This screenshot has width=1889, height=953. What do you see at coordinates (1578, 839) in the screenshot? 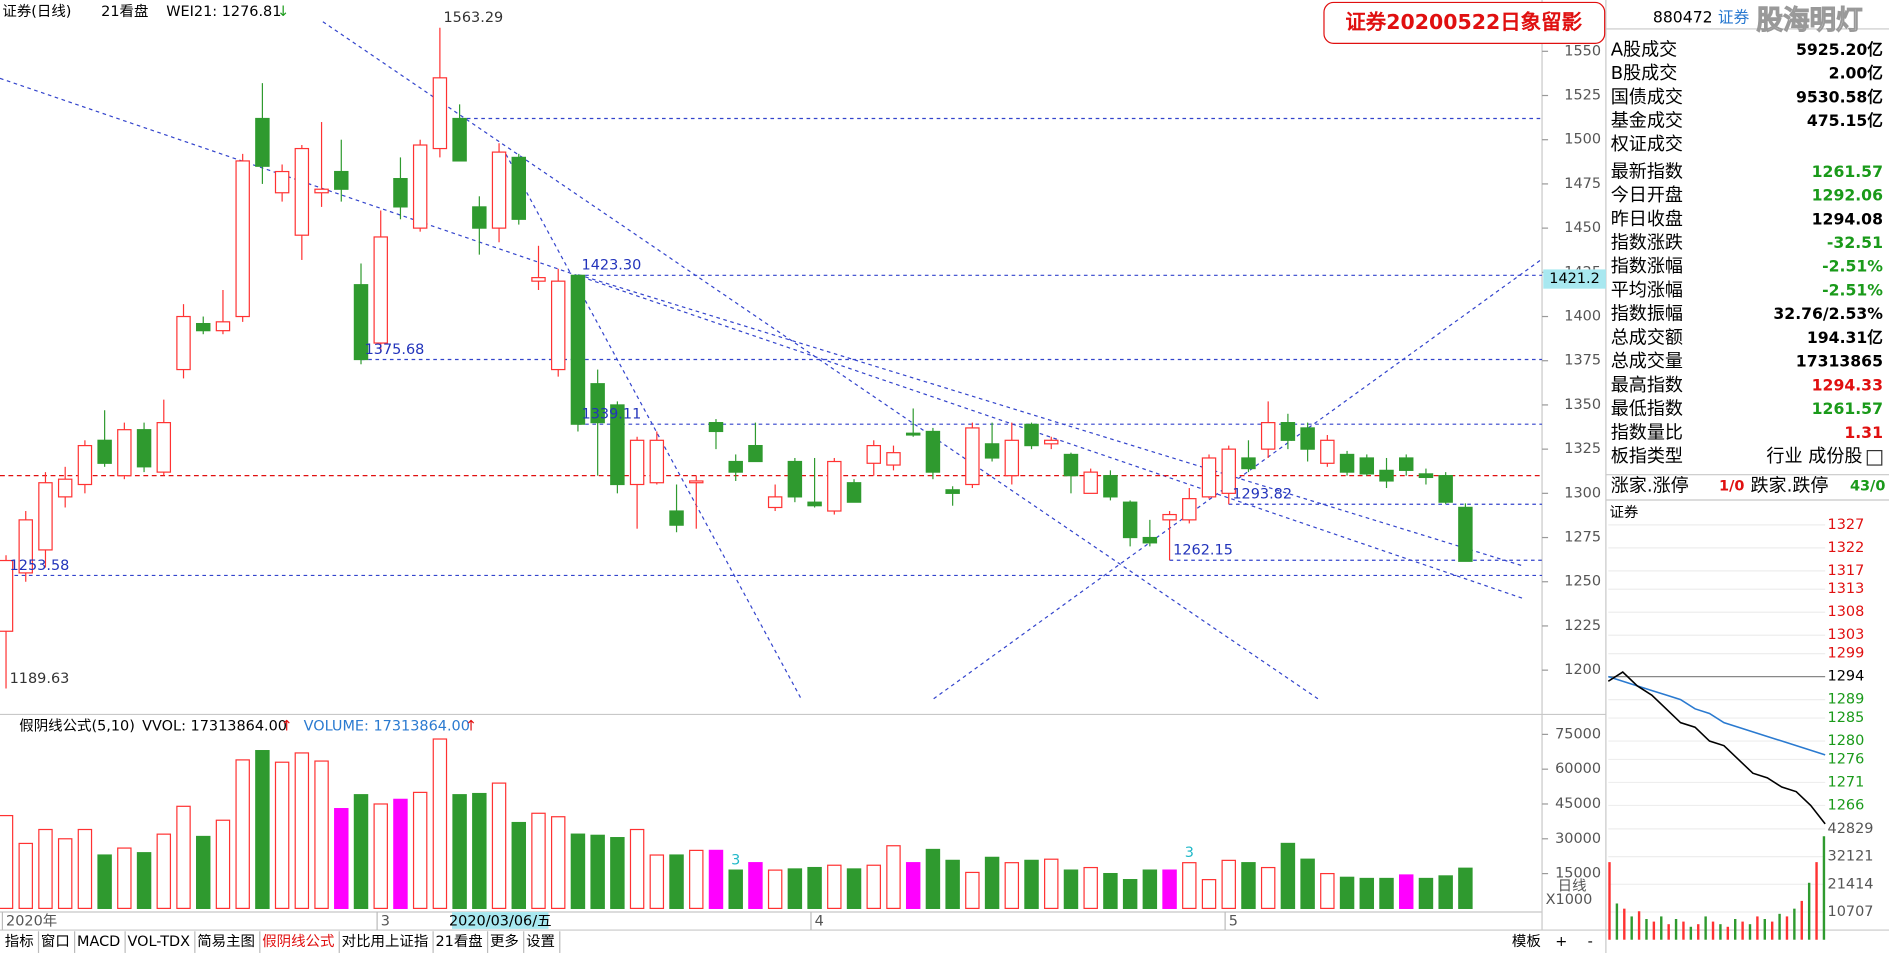
I see `v-tick-label: 30000` at bounding box center [1578, 839].